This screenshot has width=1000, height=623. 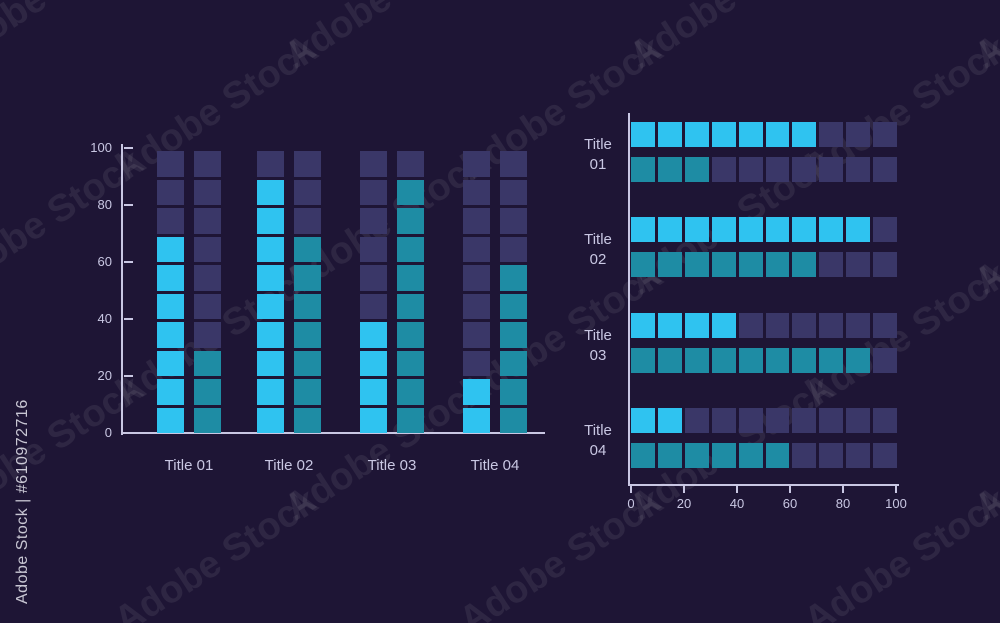 I want to click on y-tick-label: 100, so click(x=101, y=147).